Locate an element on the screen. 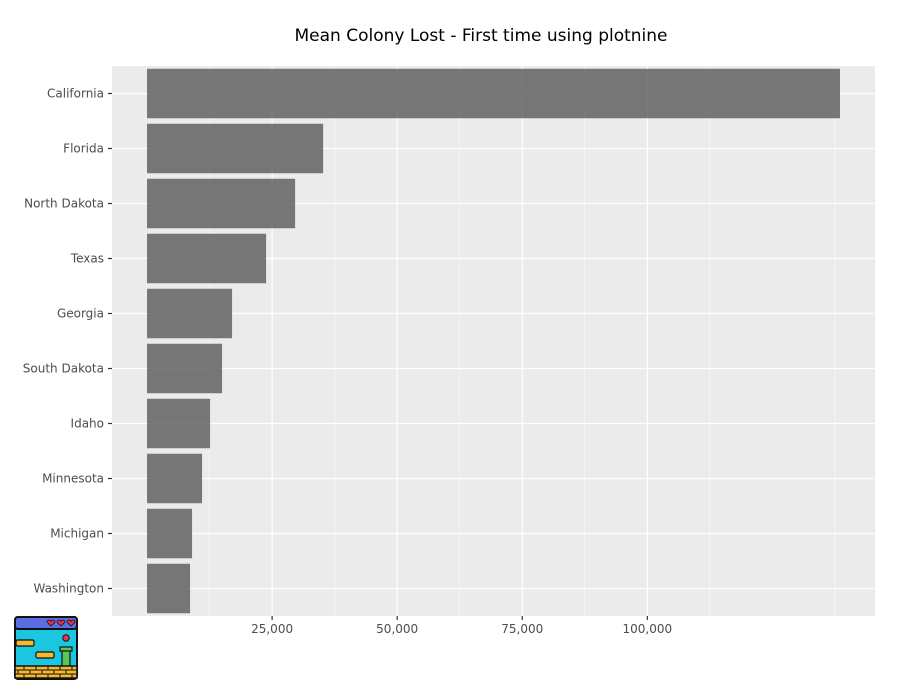 This screenshot has width=900, height=690. bar-georgia is located at coordinates (190, 313).